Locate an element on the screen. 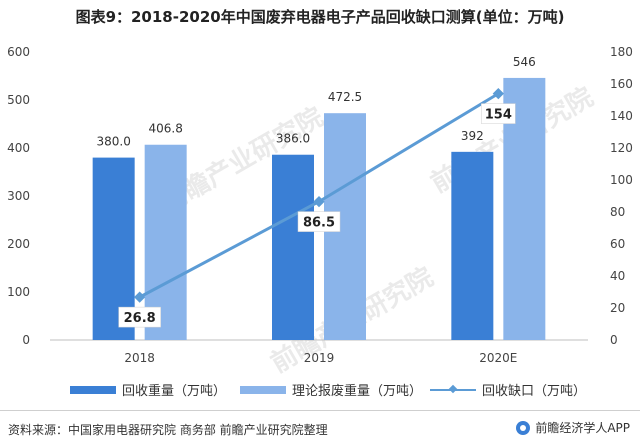 This screenshot has height=447, width=640. legend-item-recycle: 回收重量（万吨） is located at coordinates (148, 389).